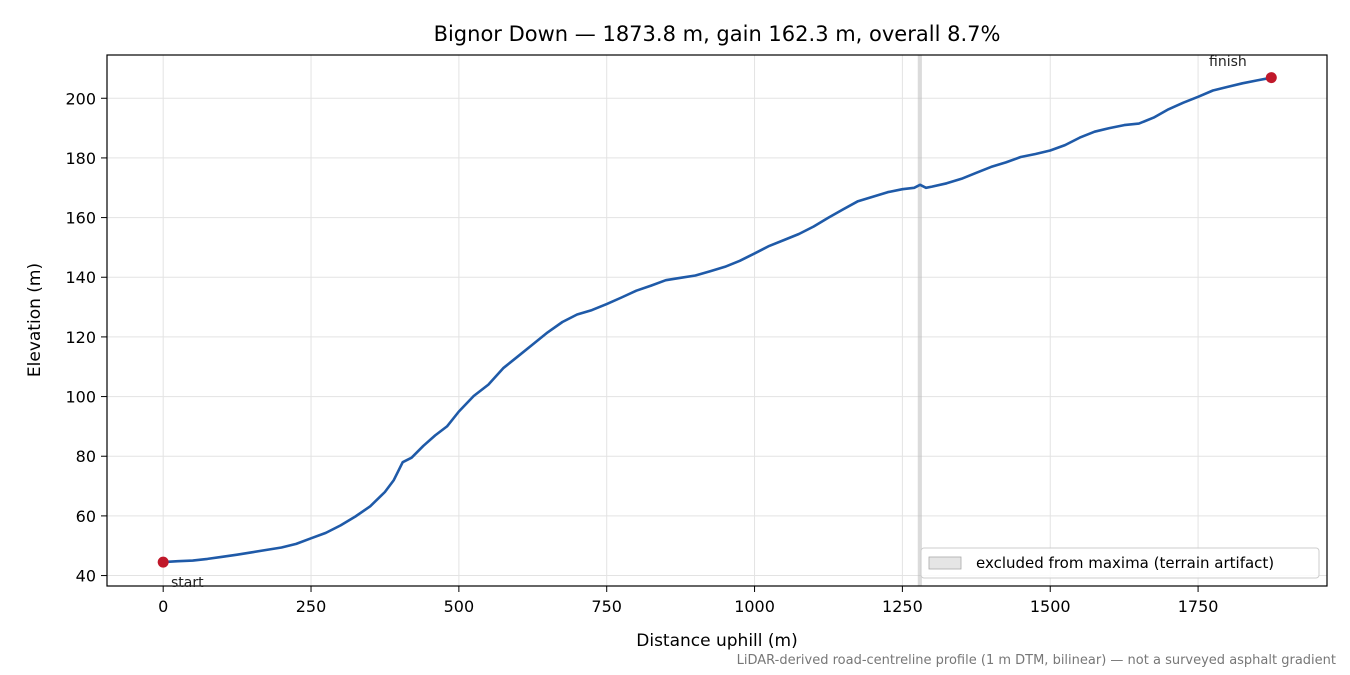 The width and height of the screenshot is (1350, 675). Describe the element at coordinates (80, 158) in the screenshot. I see `y-tick-label: 180` at that location.